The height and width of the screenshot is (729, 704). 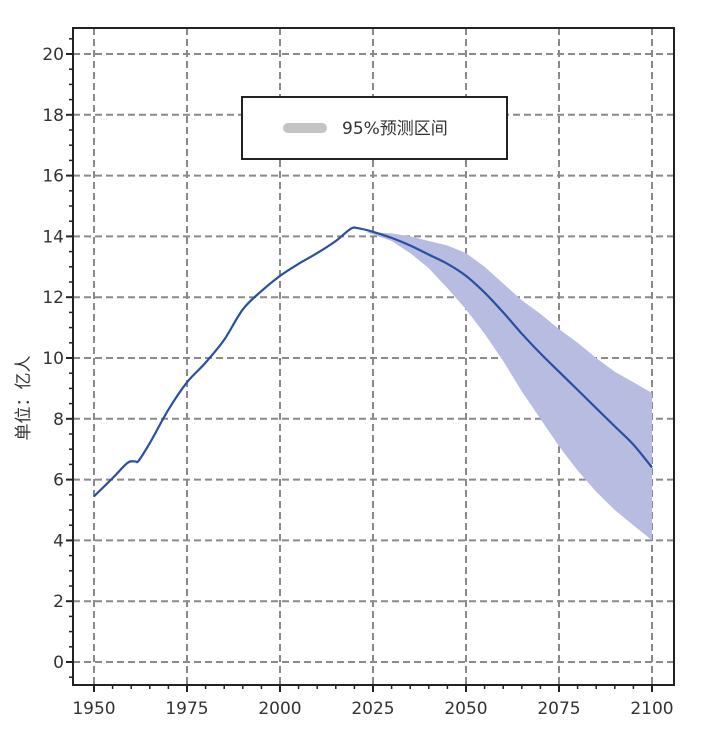 I want to click on legend: 95%预测区间, so click(x=374, y=128).